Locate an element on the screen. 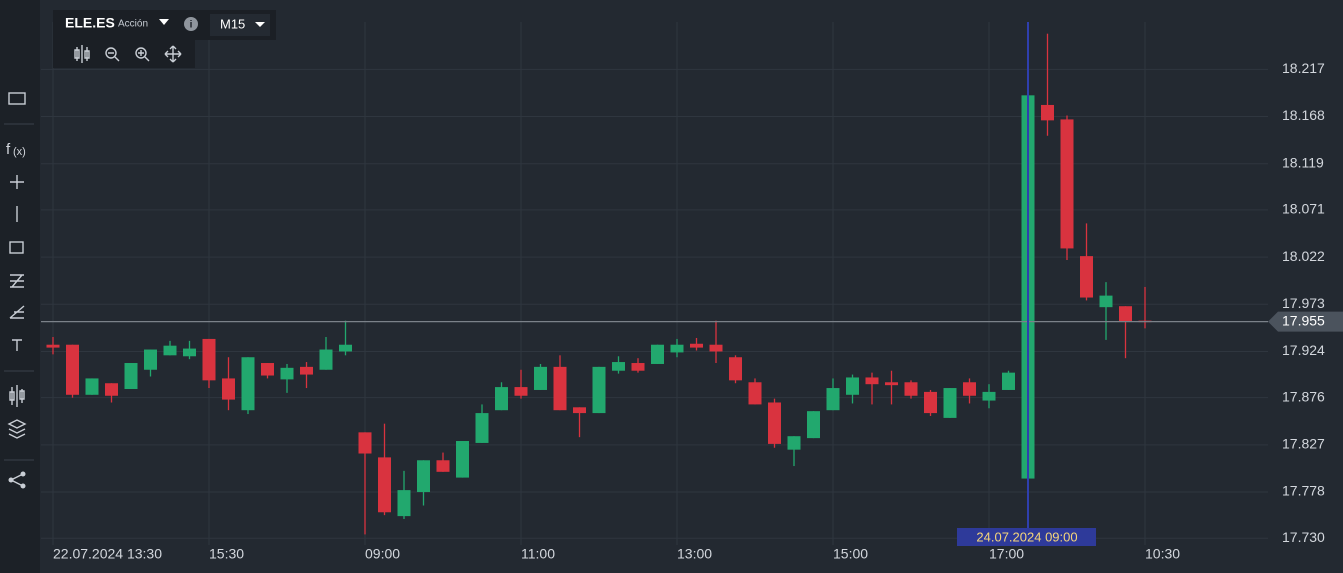 Image resolution: width=1343 pixels, height=573 pixels. symbol: ELE.ES is located at coordinates (90, 23).